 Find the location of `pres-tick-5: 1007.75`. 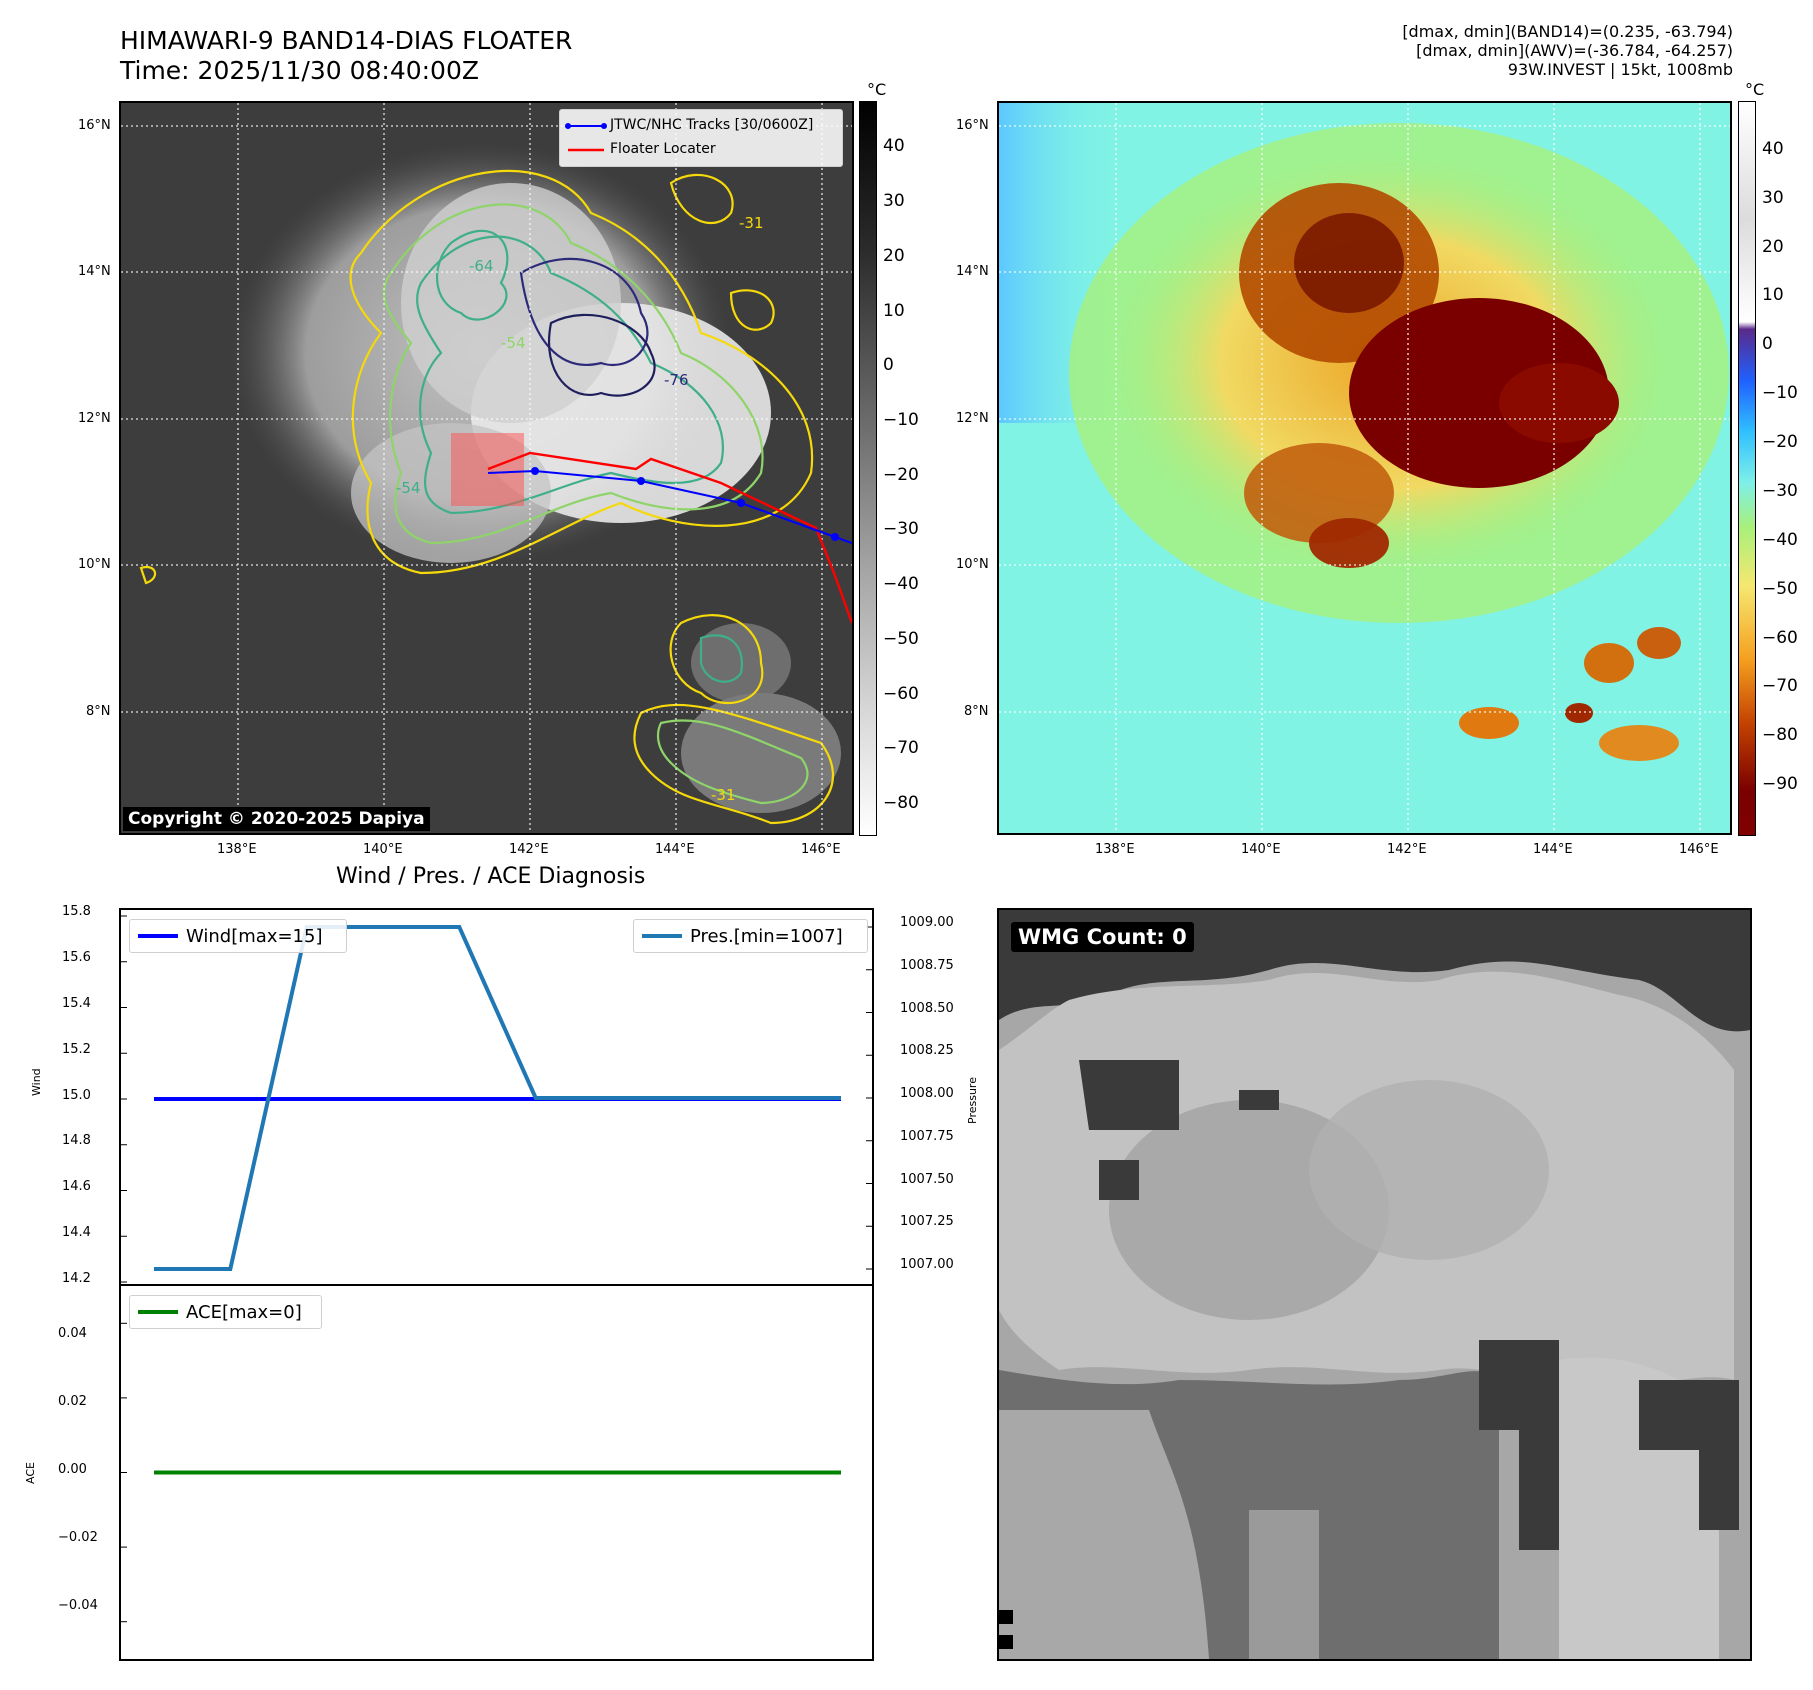

pres-tick-5: 1007.75 is located at coordinates (927, 1136).